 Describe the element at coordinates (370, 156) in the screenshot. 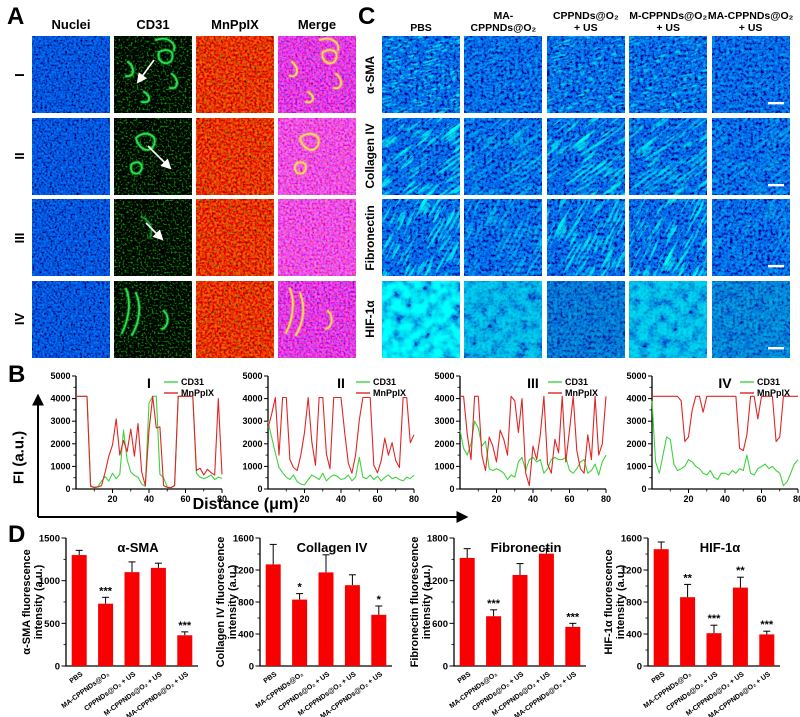

I see `panel-c-row-label: Collagen IV` at that location.